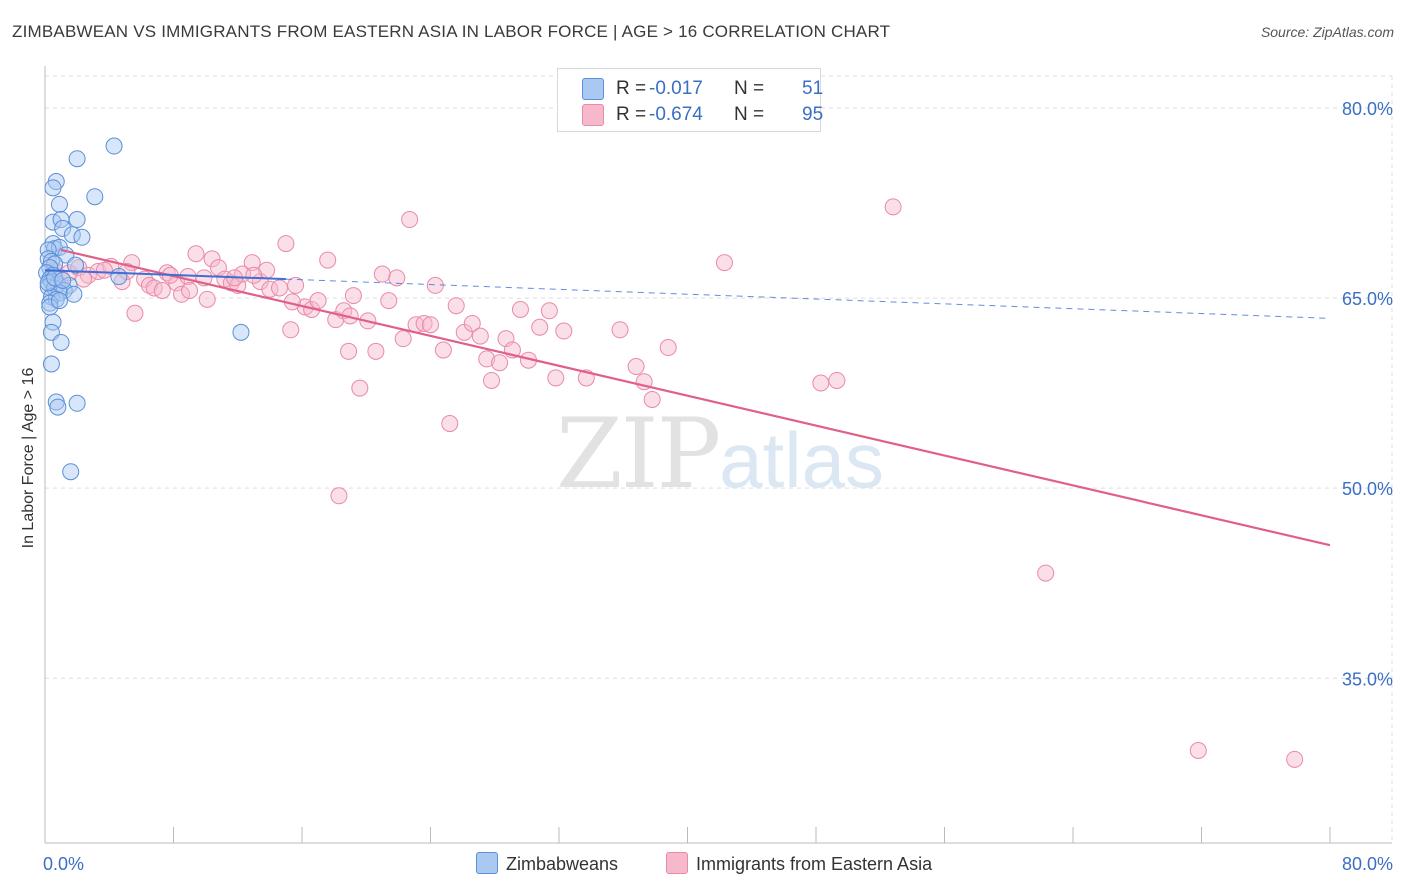  What do you see at coordinates (690, 100) in the screenshot?
I see `correlation-legend: R = -0.017 N = 51 R = -0.674 N = 95` at bounding box center [690, 100].